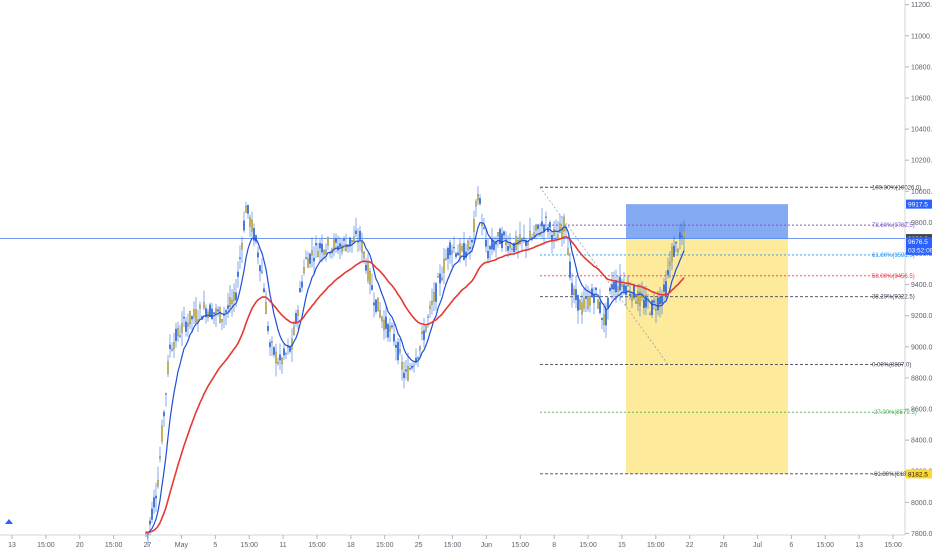 The image size is (932, 550). Describe the element at coordinates (690, 545) in the screenshot. I see `x-tick-label: 22` at that location.